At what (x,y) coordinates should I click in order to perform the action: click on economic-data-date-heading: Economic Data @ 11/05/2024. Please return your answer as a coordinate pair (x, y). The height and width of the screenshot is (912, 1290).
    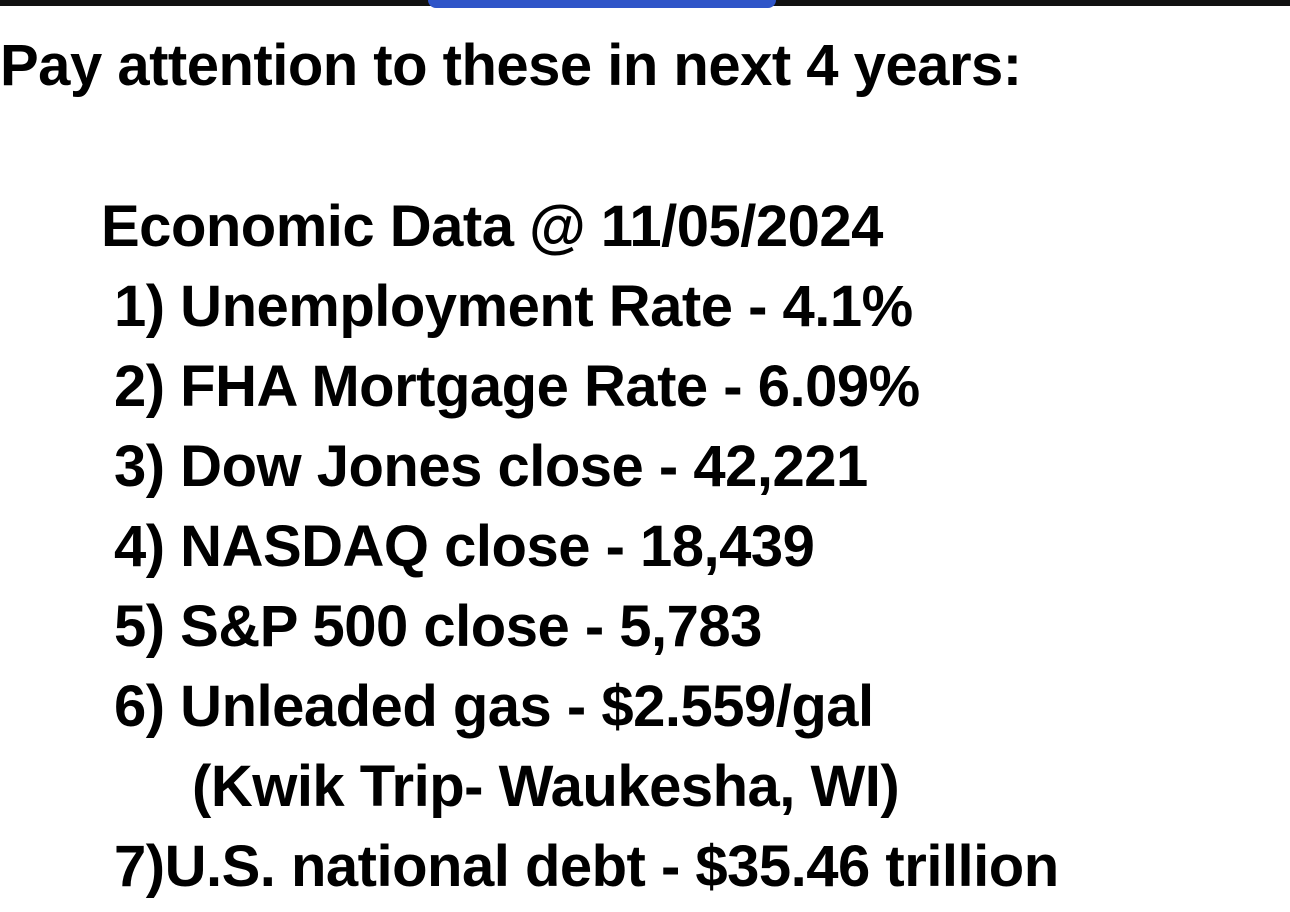
    Looking at the image, I should click on (492, 226).